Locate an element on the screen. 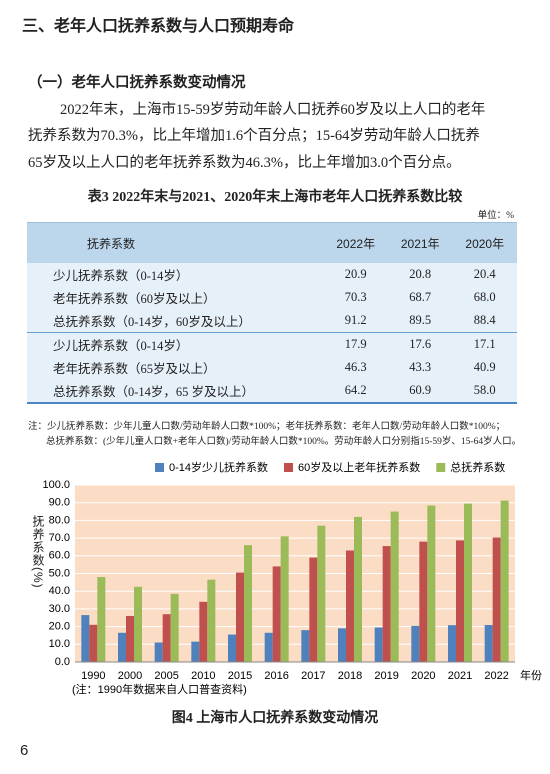 The image size is (550, 774). cell: 46.3 is located at coordinates (355, 367).